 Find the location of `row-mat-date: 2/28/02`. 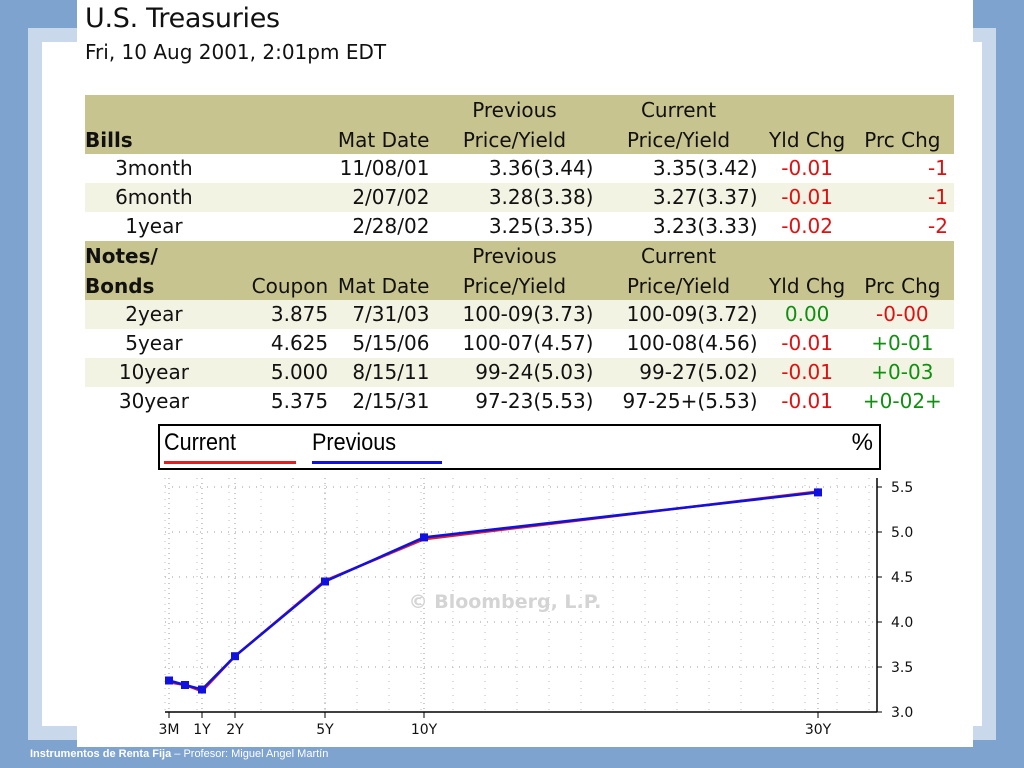

row-mat-date: 2/28/02 is located at coordinates (391, 226).